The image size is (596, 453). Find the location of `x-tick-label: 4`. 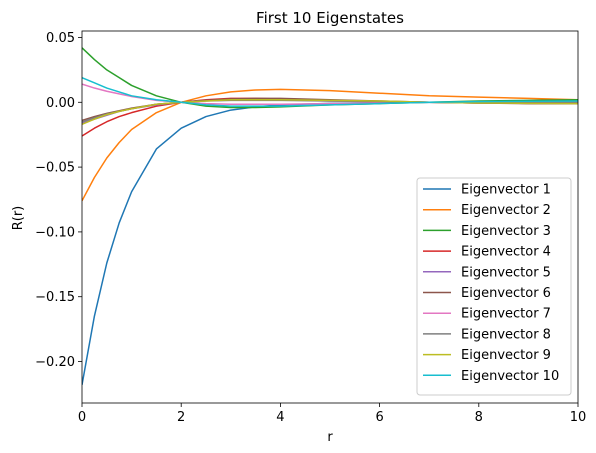

x-tick-label: 4 is located at coordinates (280, 417).